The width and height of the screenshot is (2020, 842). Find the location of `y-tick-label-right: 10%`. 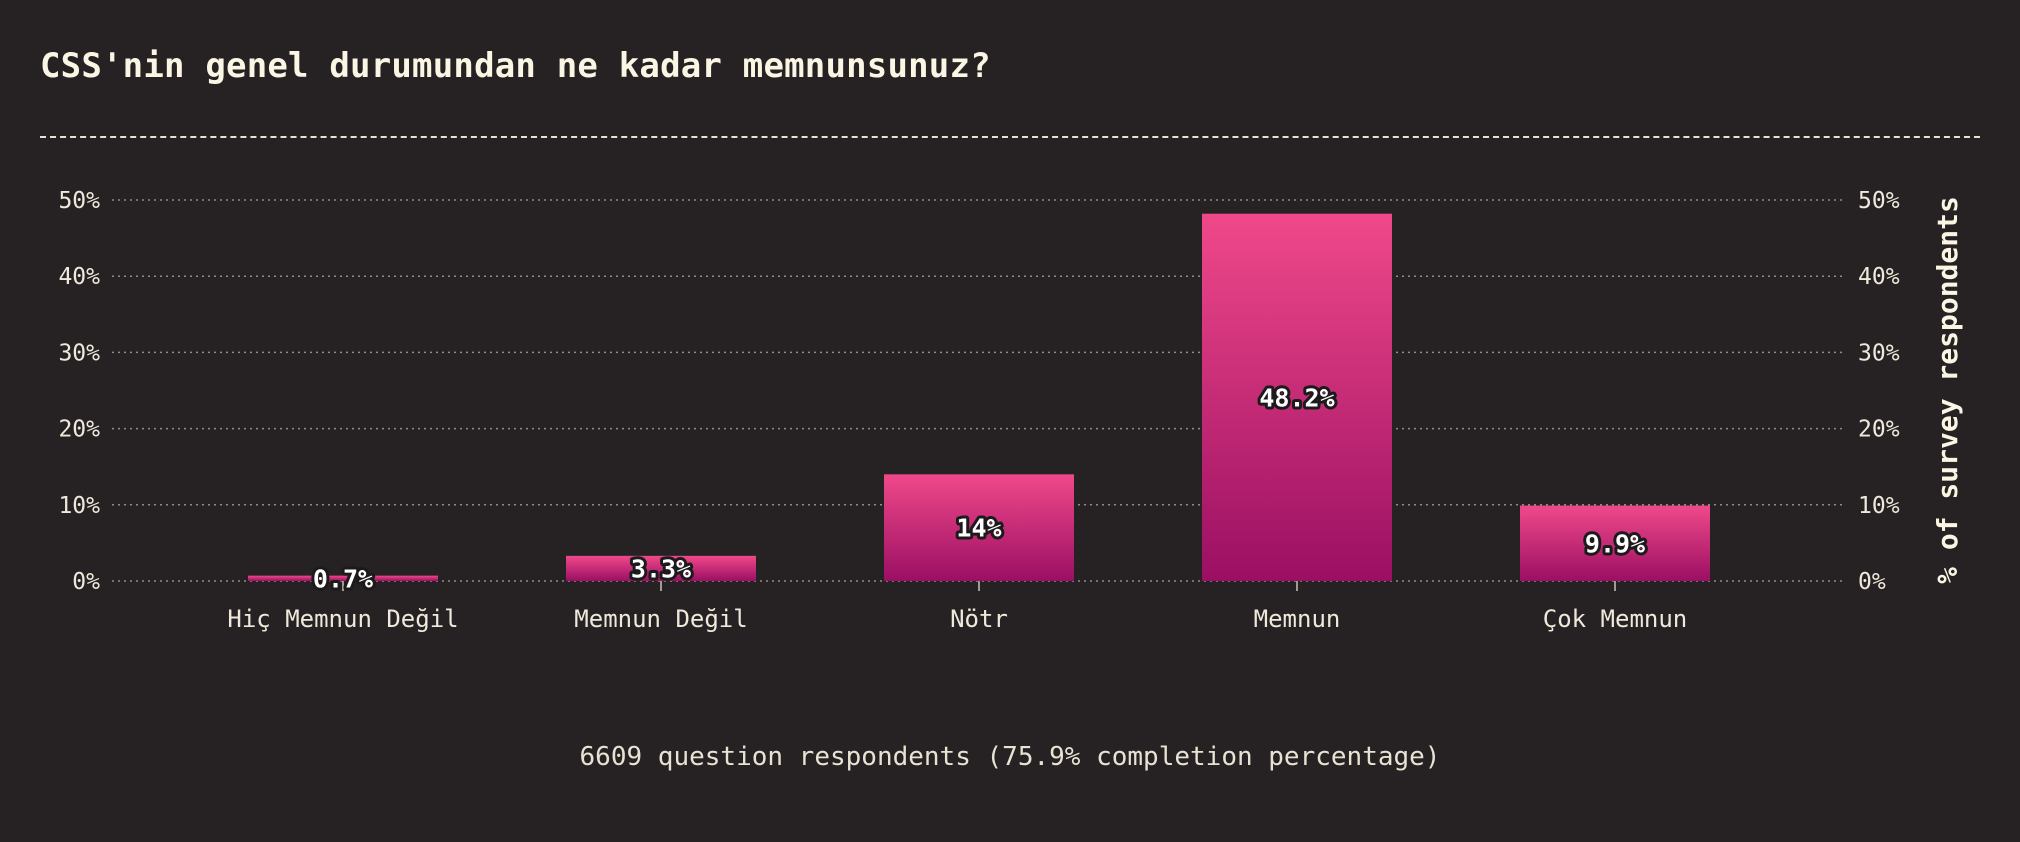

y-tick-label-right: 10% is located at coordinates (1879, 506).